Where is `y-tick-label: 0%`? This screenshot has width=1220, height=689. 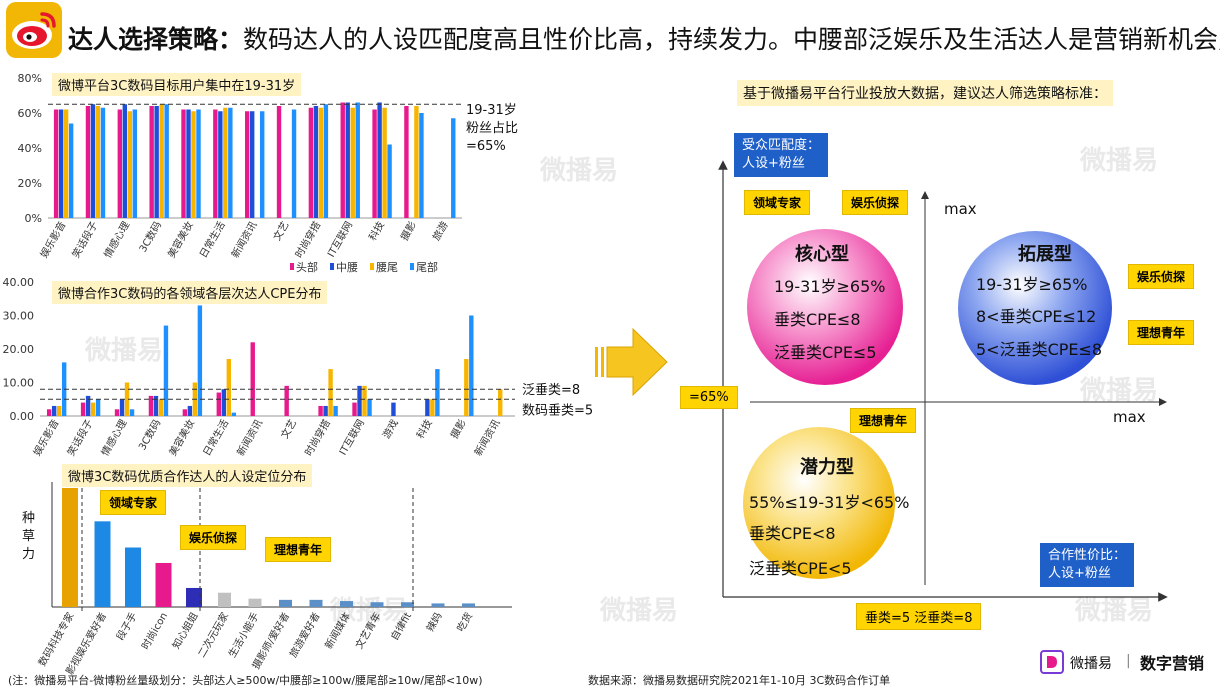
y-tick-label: 0% is located at coordinates (33, 218).